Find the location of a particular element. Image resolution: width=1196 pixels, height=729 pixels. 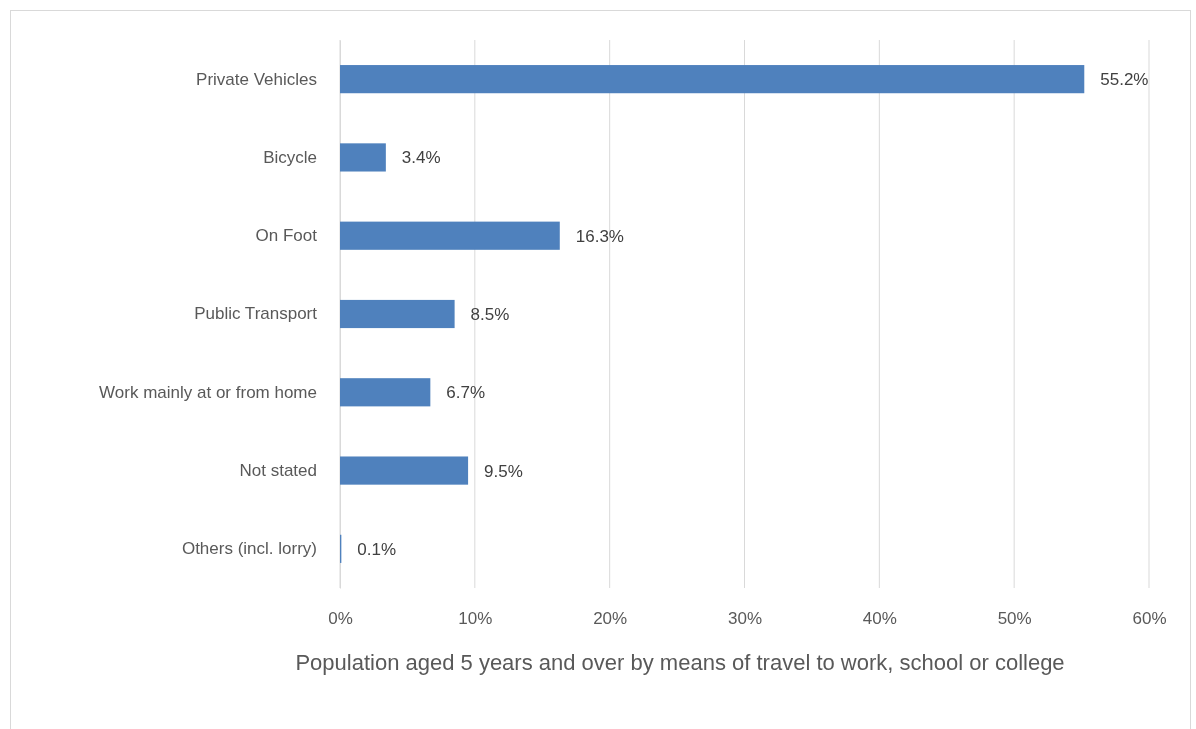

data-label: 0.1% is located at coordinates (377, 549).